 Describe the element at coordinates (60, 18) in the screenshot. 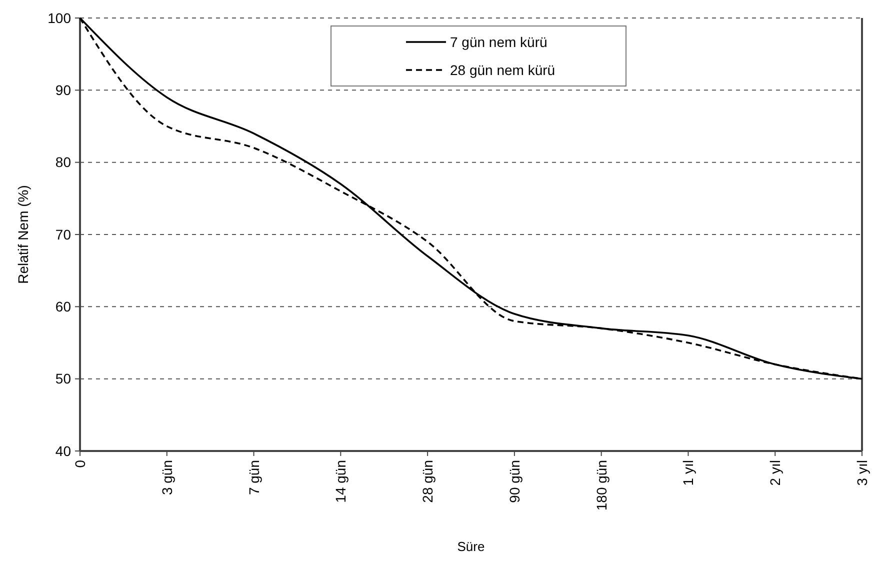

I see `y-tick-label: 100` at that location.